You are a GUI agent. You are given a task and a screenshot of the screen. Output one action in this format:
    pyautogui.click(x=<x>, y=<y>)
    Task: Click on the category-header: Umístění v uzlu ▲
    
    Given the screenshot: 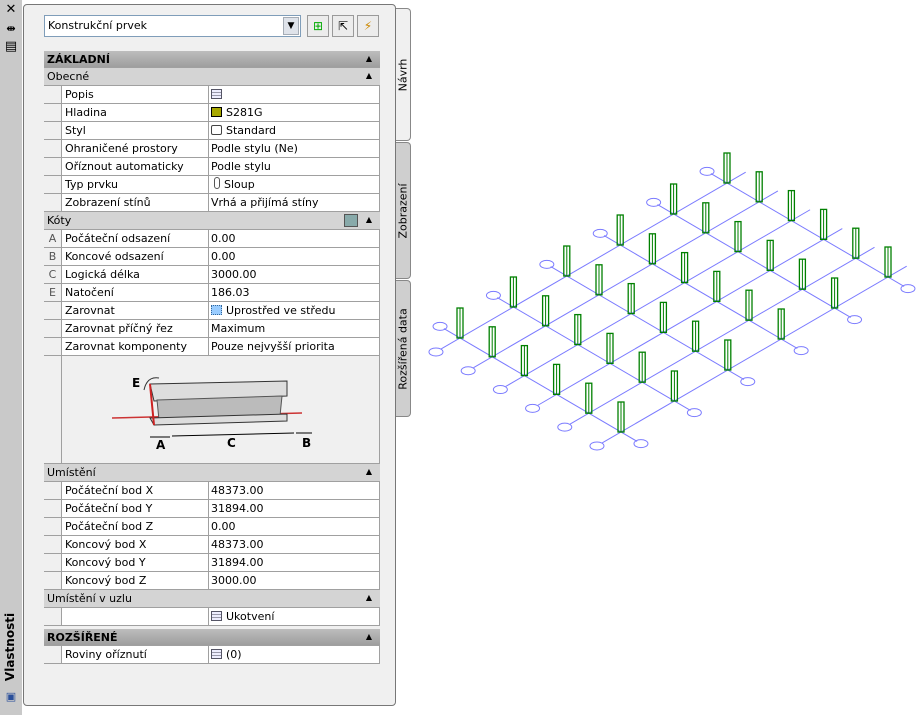 What is the action you would take?
    pyautogui.click(x=212, y=599)
    